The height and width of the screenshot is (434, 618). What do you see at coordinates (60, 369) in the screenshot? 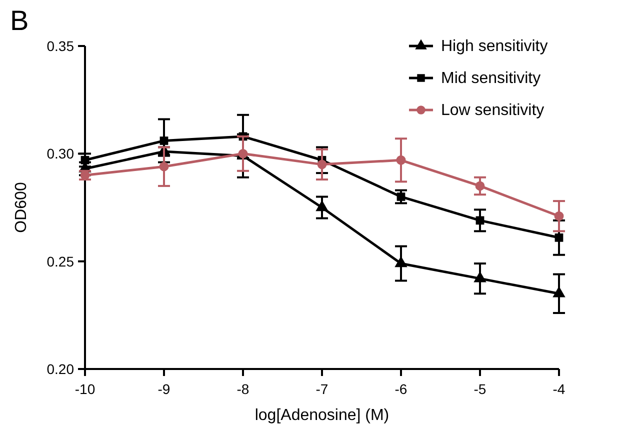
I see `y-tick-label: 0.20` at bounding box center [60, 369].